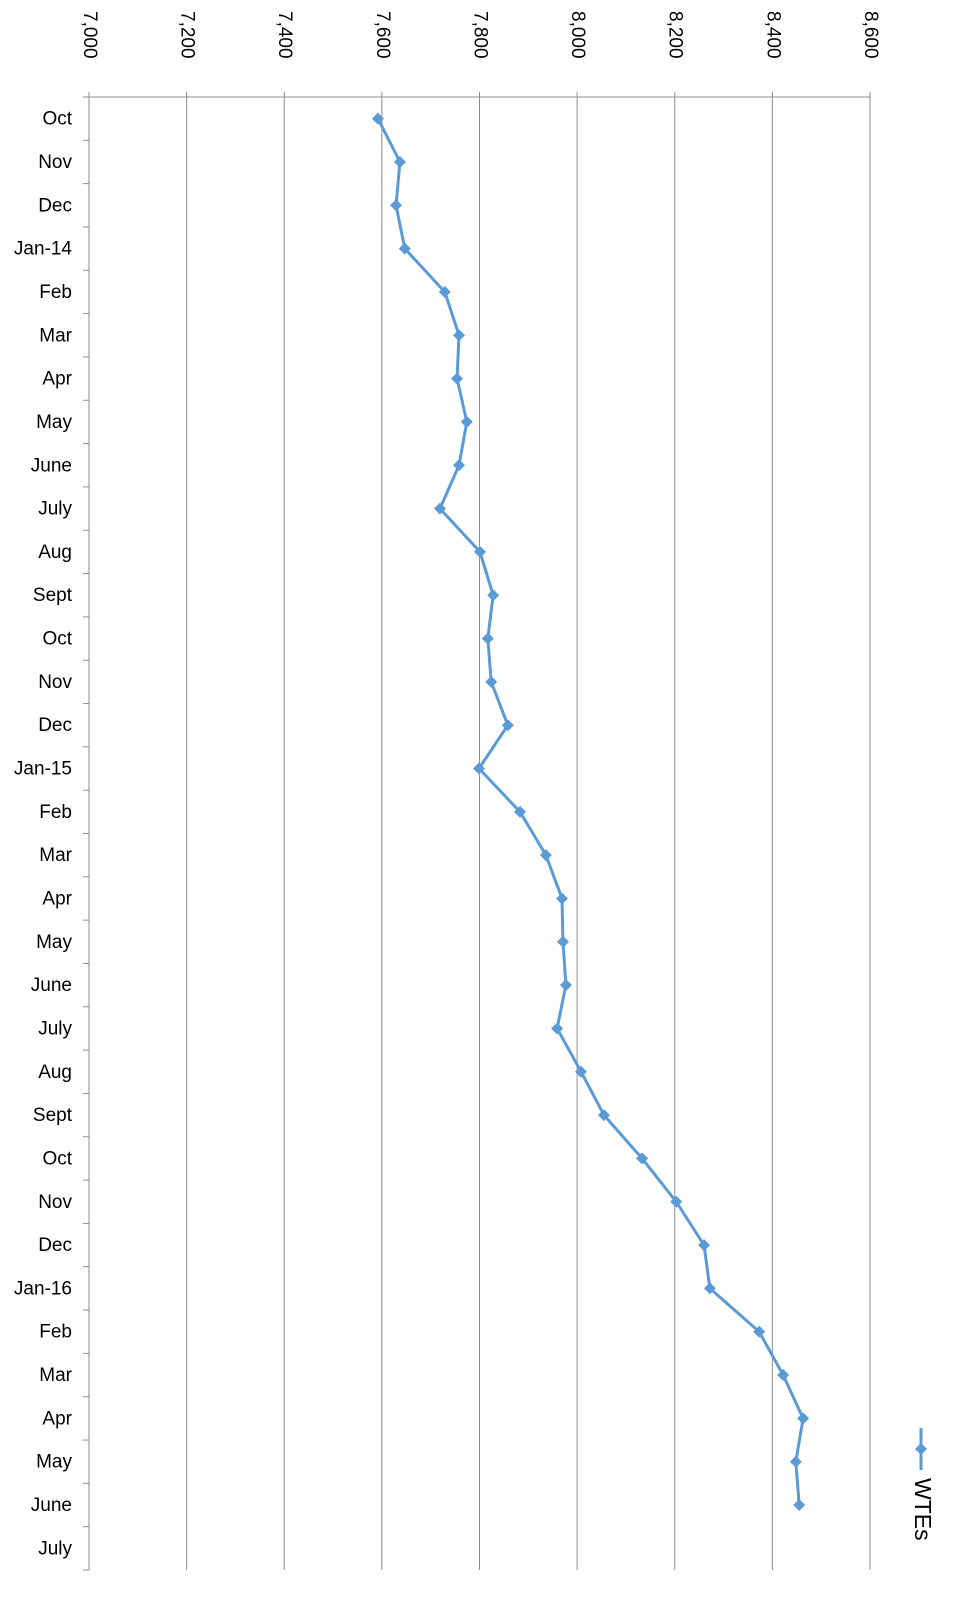 The height and width of the screenshot is (1614, 970). What do you see at coordinates (675, 35) in the screenshot?
I see `x-tick-label: 8,200` at bounding box center [675, 35].